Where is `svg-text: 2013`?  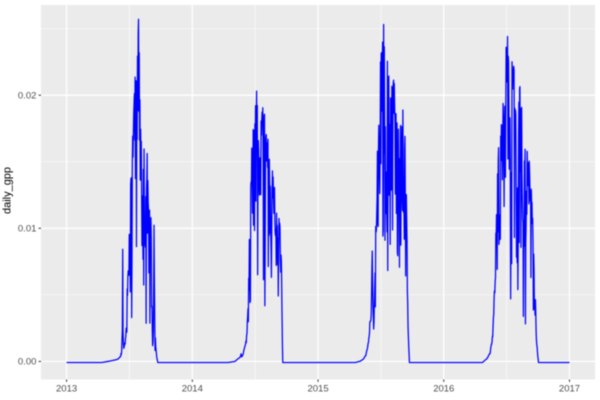 svg-text: 2013 is located at coordinates (66, 389).